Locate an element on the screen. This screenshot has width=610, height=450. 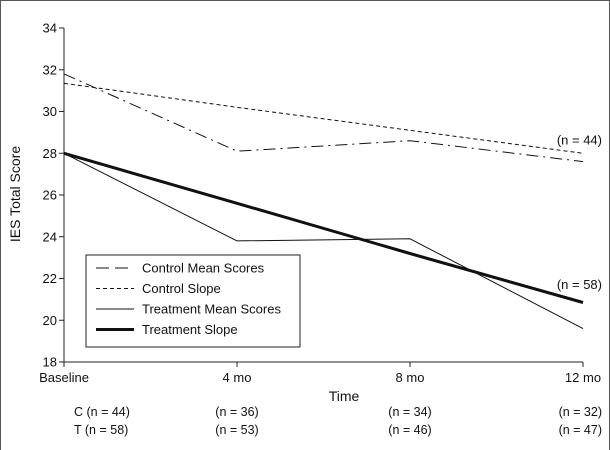
y-tick-label: 30 is located at coordinates (50, 111).